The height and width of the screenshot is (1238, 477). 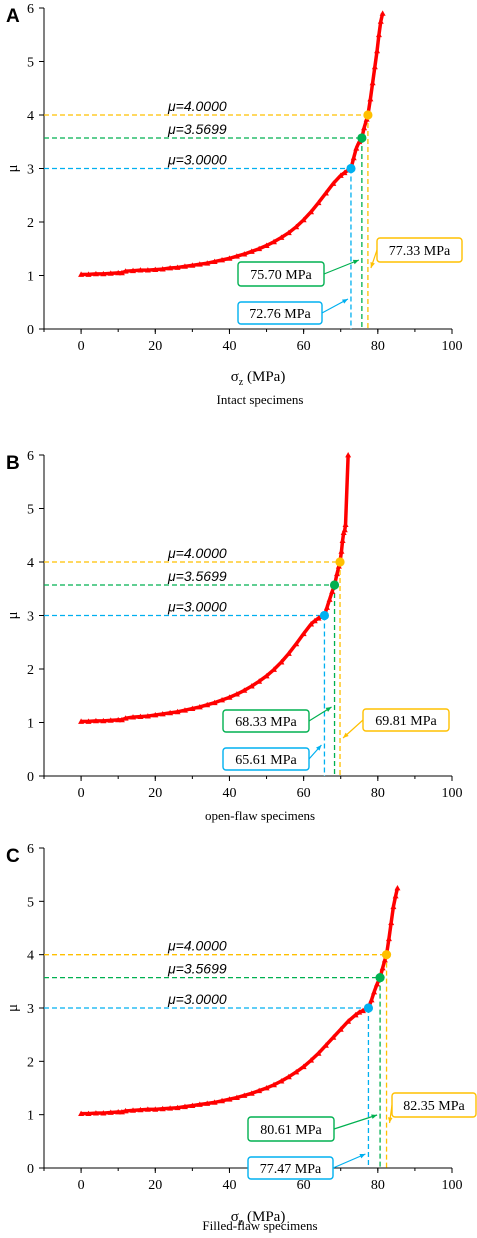 What do you see at coordinates (420, 251) in the screenshot?
I see `callout-label: 77.33 MPa` at bounding box center [420, 251].